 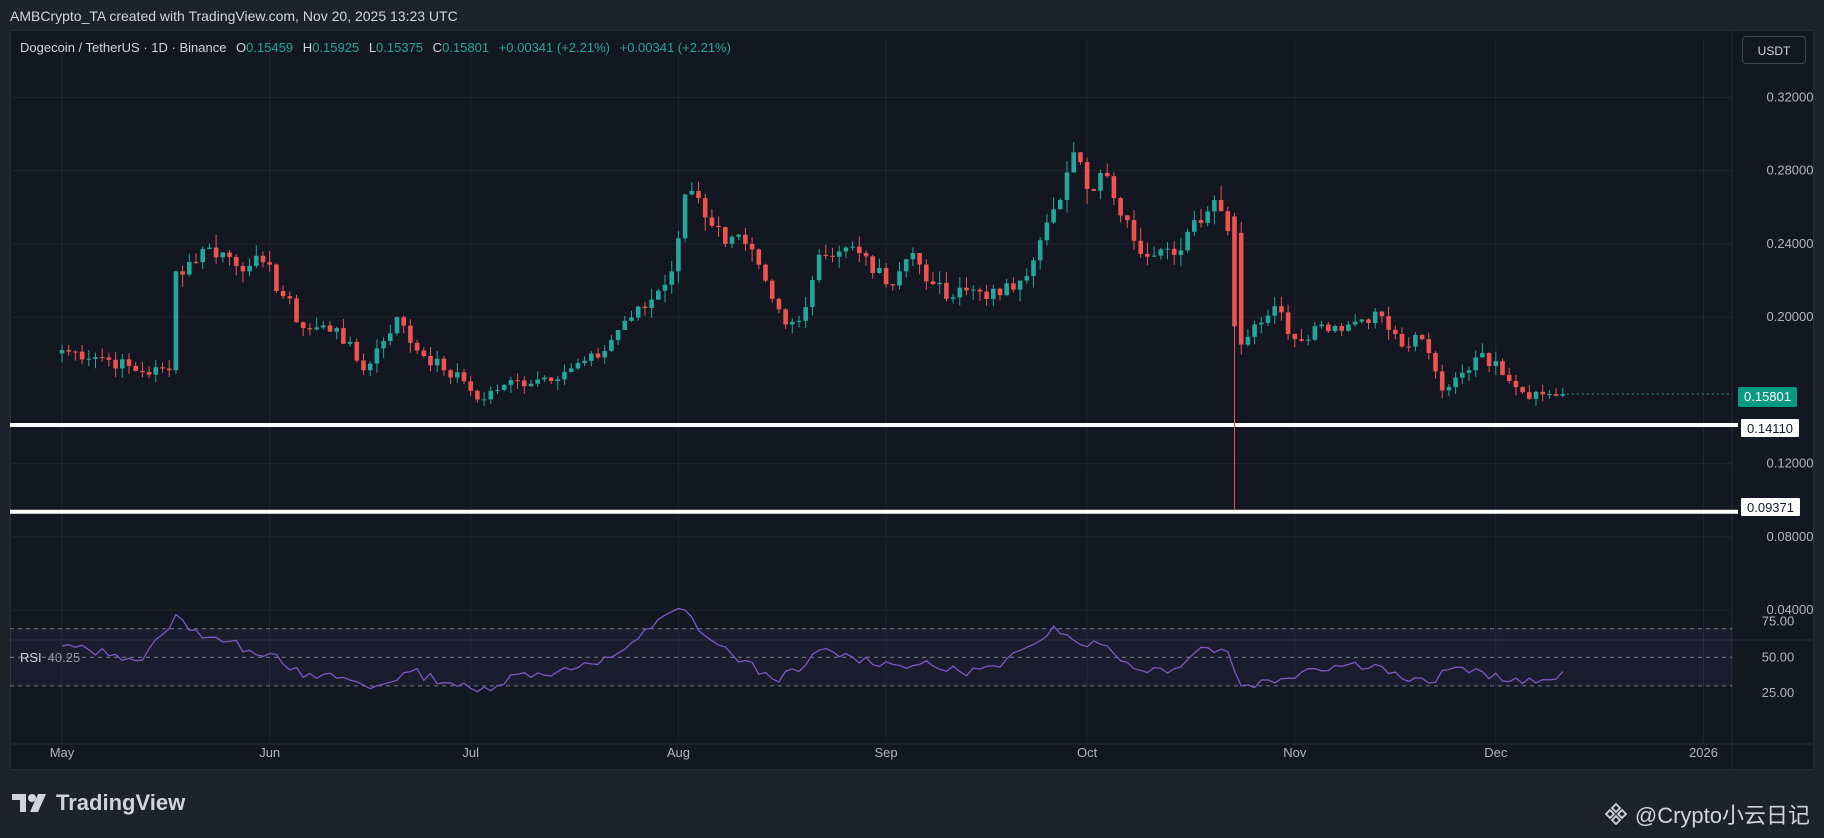 What do you see at coordinates (98, 803) in the screenshot?
I see `tradingview-logo: TradingView` at bounding box center [98, 803].